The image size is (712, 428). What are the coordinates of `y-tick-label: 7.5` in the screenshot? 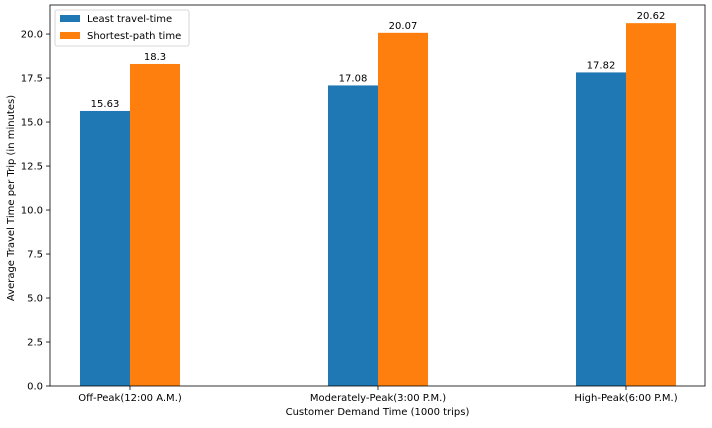 It's located at (35, 255).